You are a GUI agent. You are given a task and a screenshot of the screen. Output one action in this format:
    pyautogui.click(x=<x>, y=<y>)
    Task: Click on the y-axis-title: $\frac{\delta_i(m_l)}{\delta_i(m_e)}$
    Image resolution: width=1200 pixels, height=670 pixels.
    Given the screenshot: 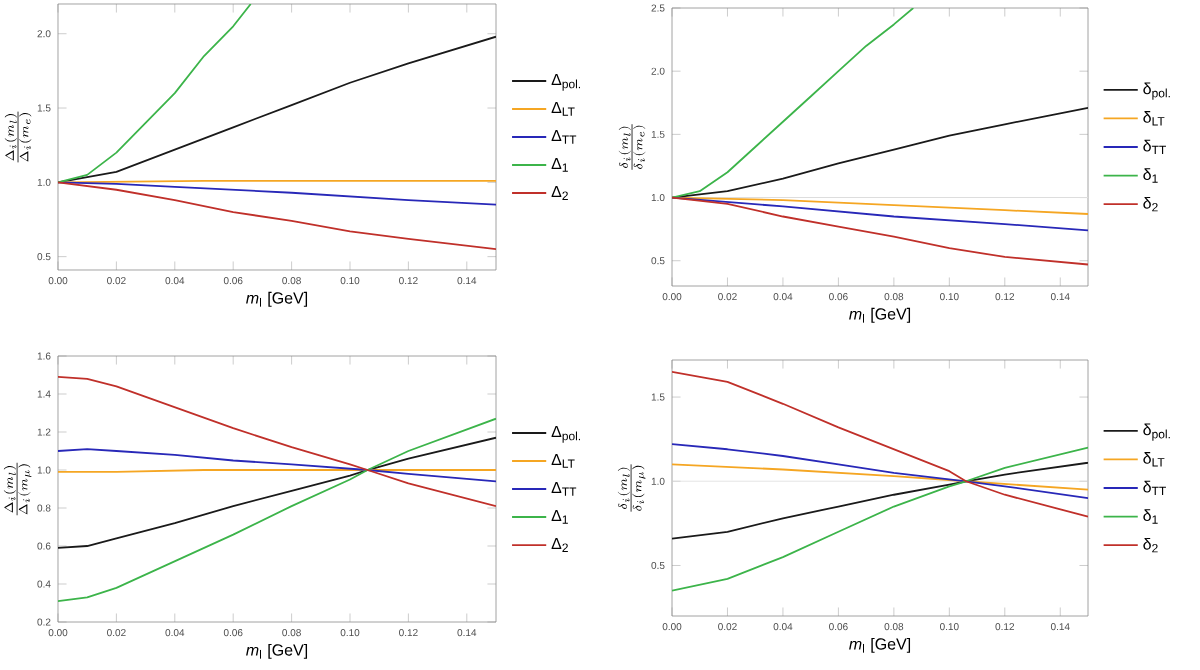 What is the action you would take?
    pyautogui.click(x=632, y=147)
    